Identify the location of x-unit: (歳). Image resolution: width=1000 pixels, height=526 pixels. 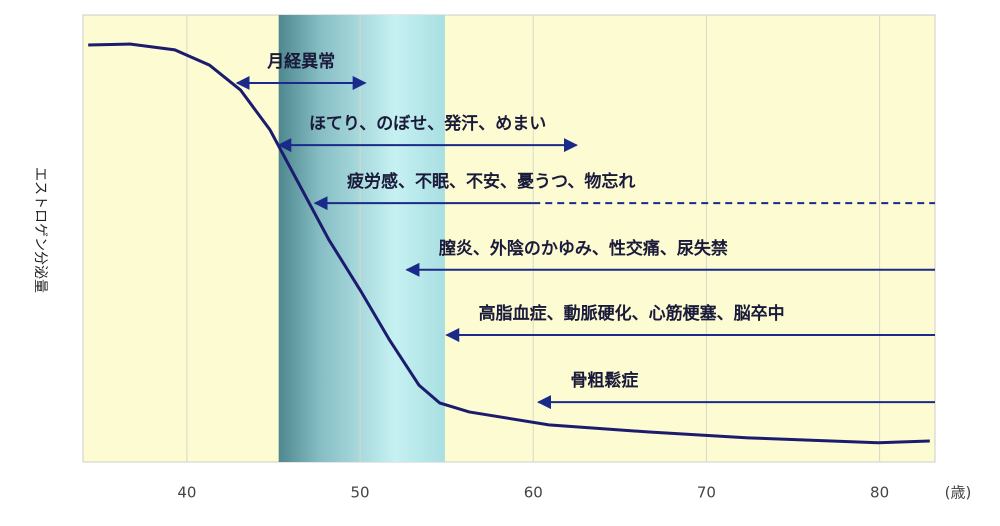
(958, 493).